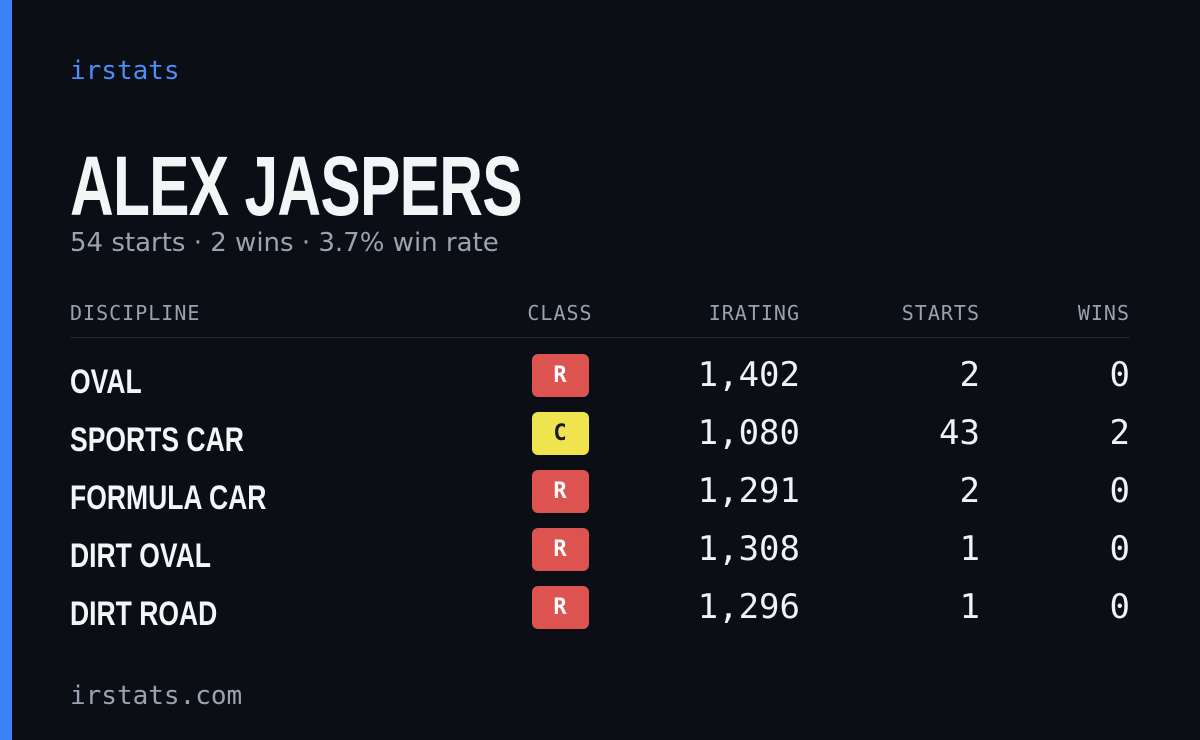 Image resolution: width=1200 pixels, height=740 pixels. Describe the element at coordinates (140, 556) in the screenshot. I see `discipline: DIRT OVAL` at that location.